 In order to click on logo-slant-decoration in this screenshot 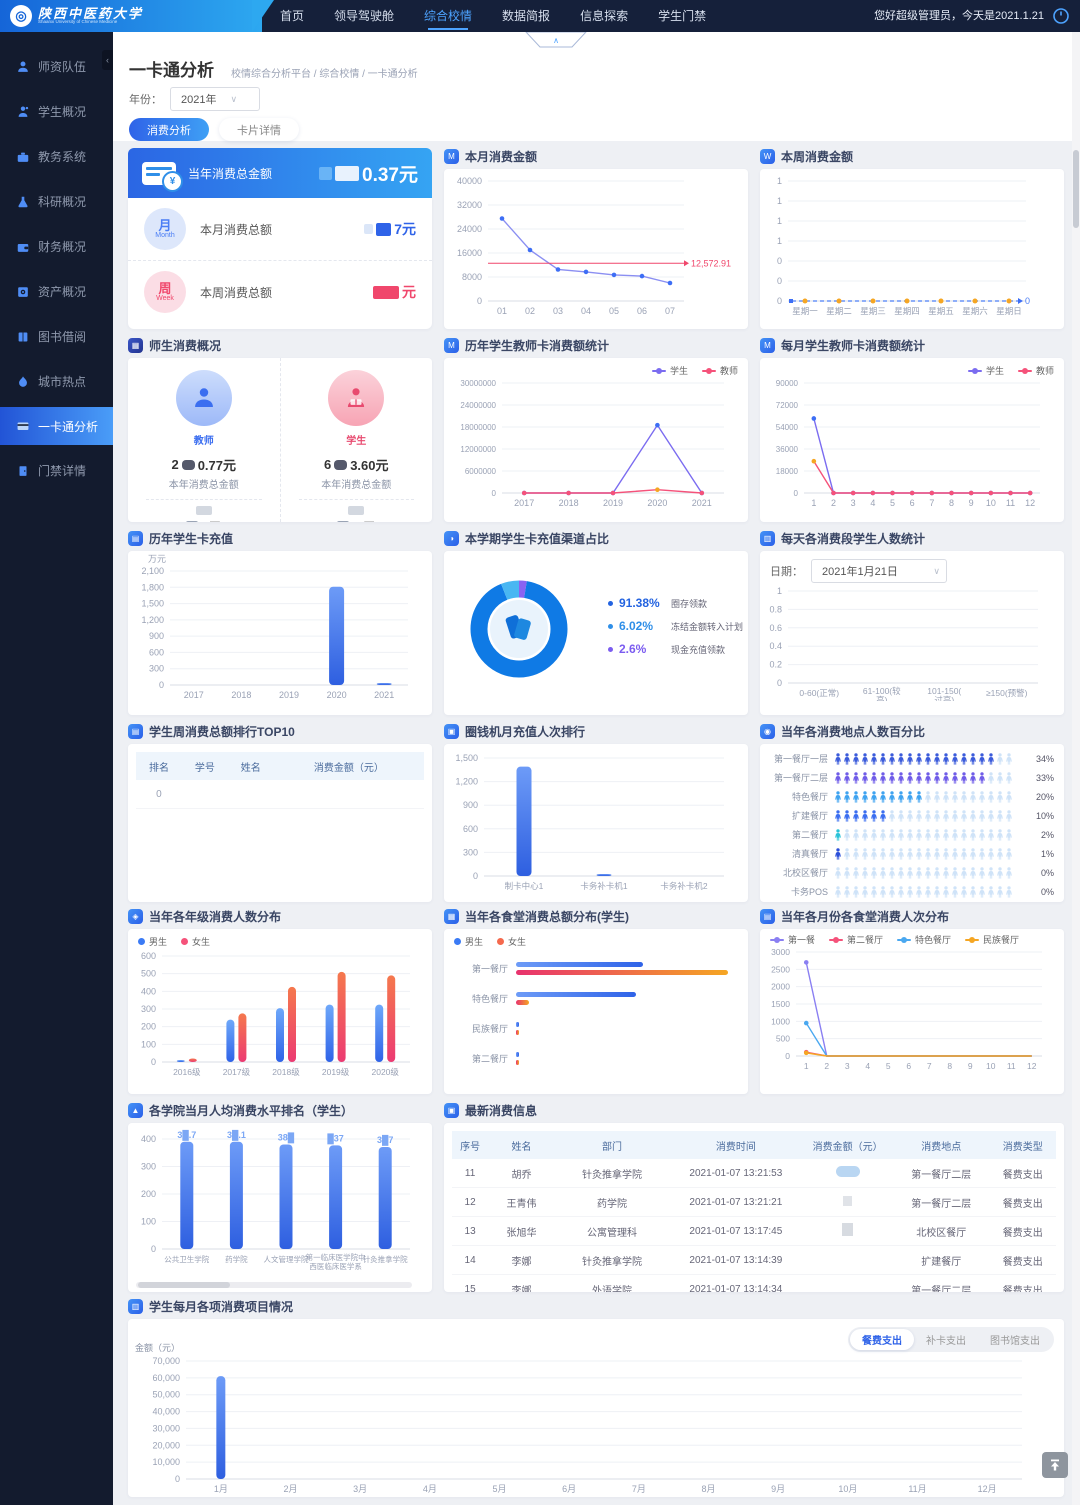, I will do `click(263, 16)`.